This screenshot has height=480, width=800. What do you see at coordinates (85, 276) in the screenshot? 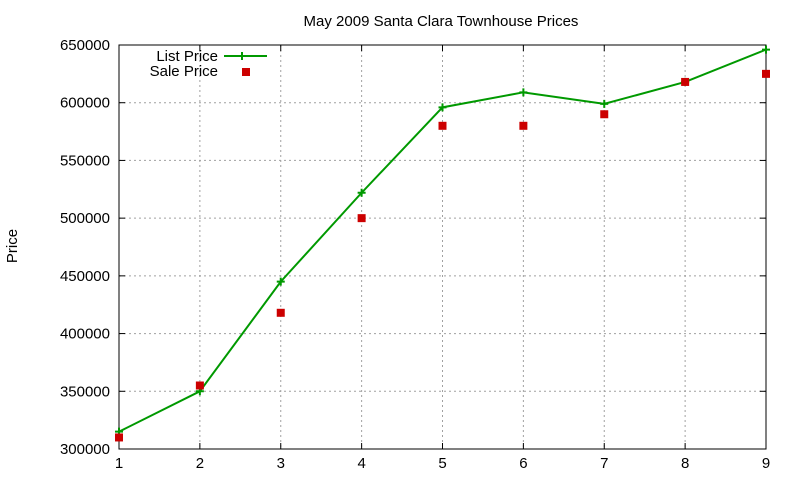
I see `y-tick-label: 450000` at bounding box center [85, 276].